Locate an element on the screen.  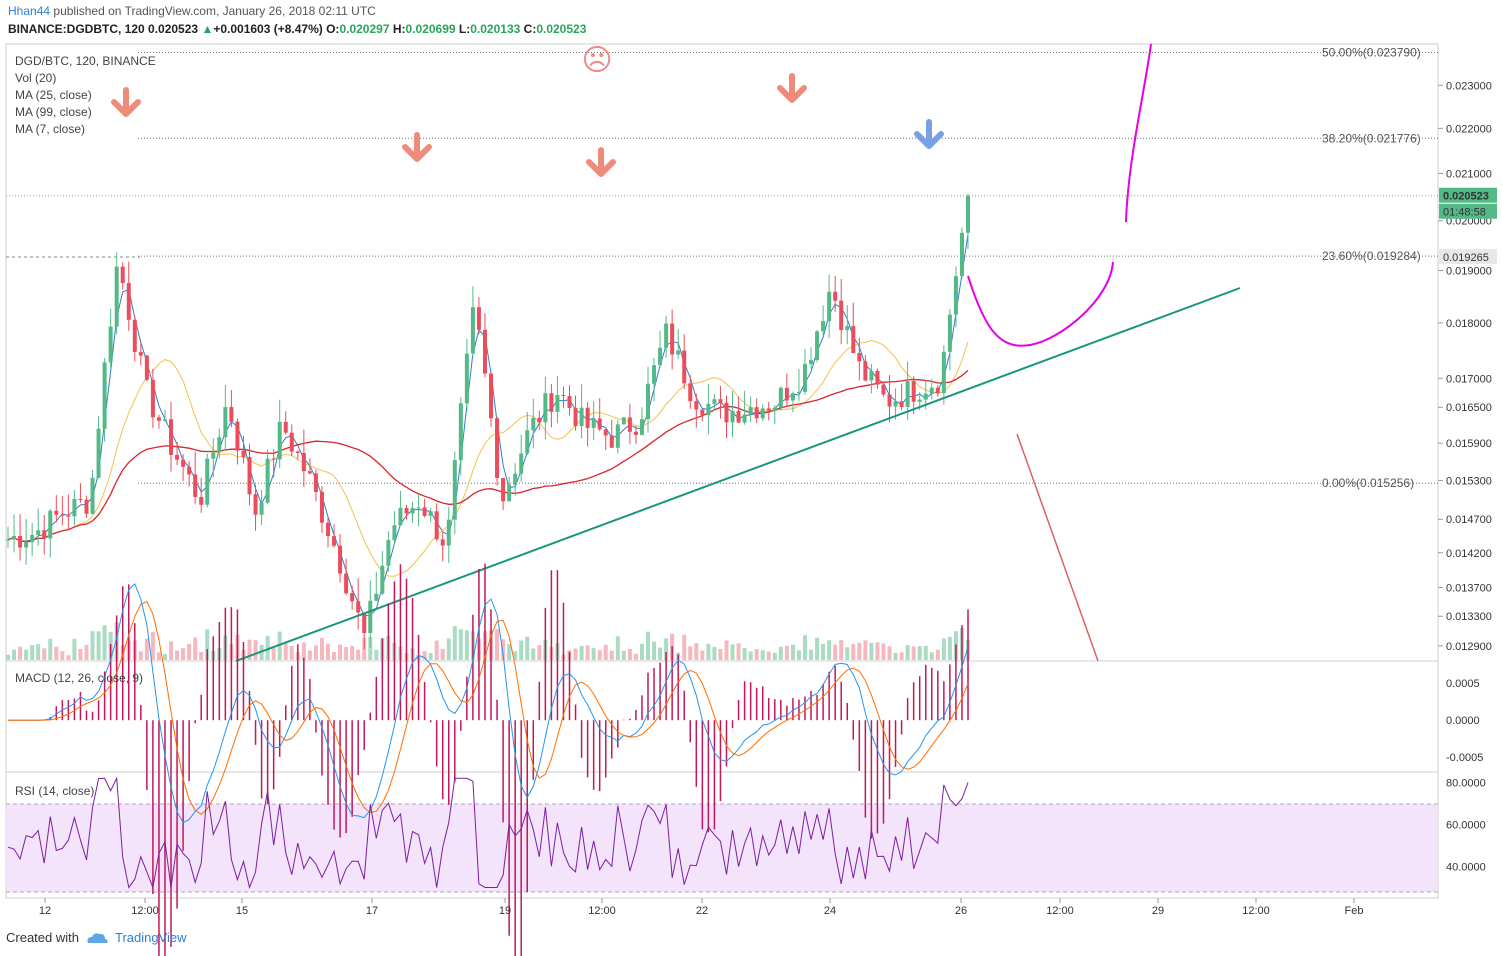
legend-ma99: MA (99, close) is located at coordinates (53, 112).